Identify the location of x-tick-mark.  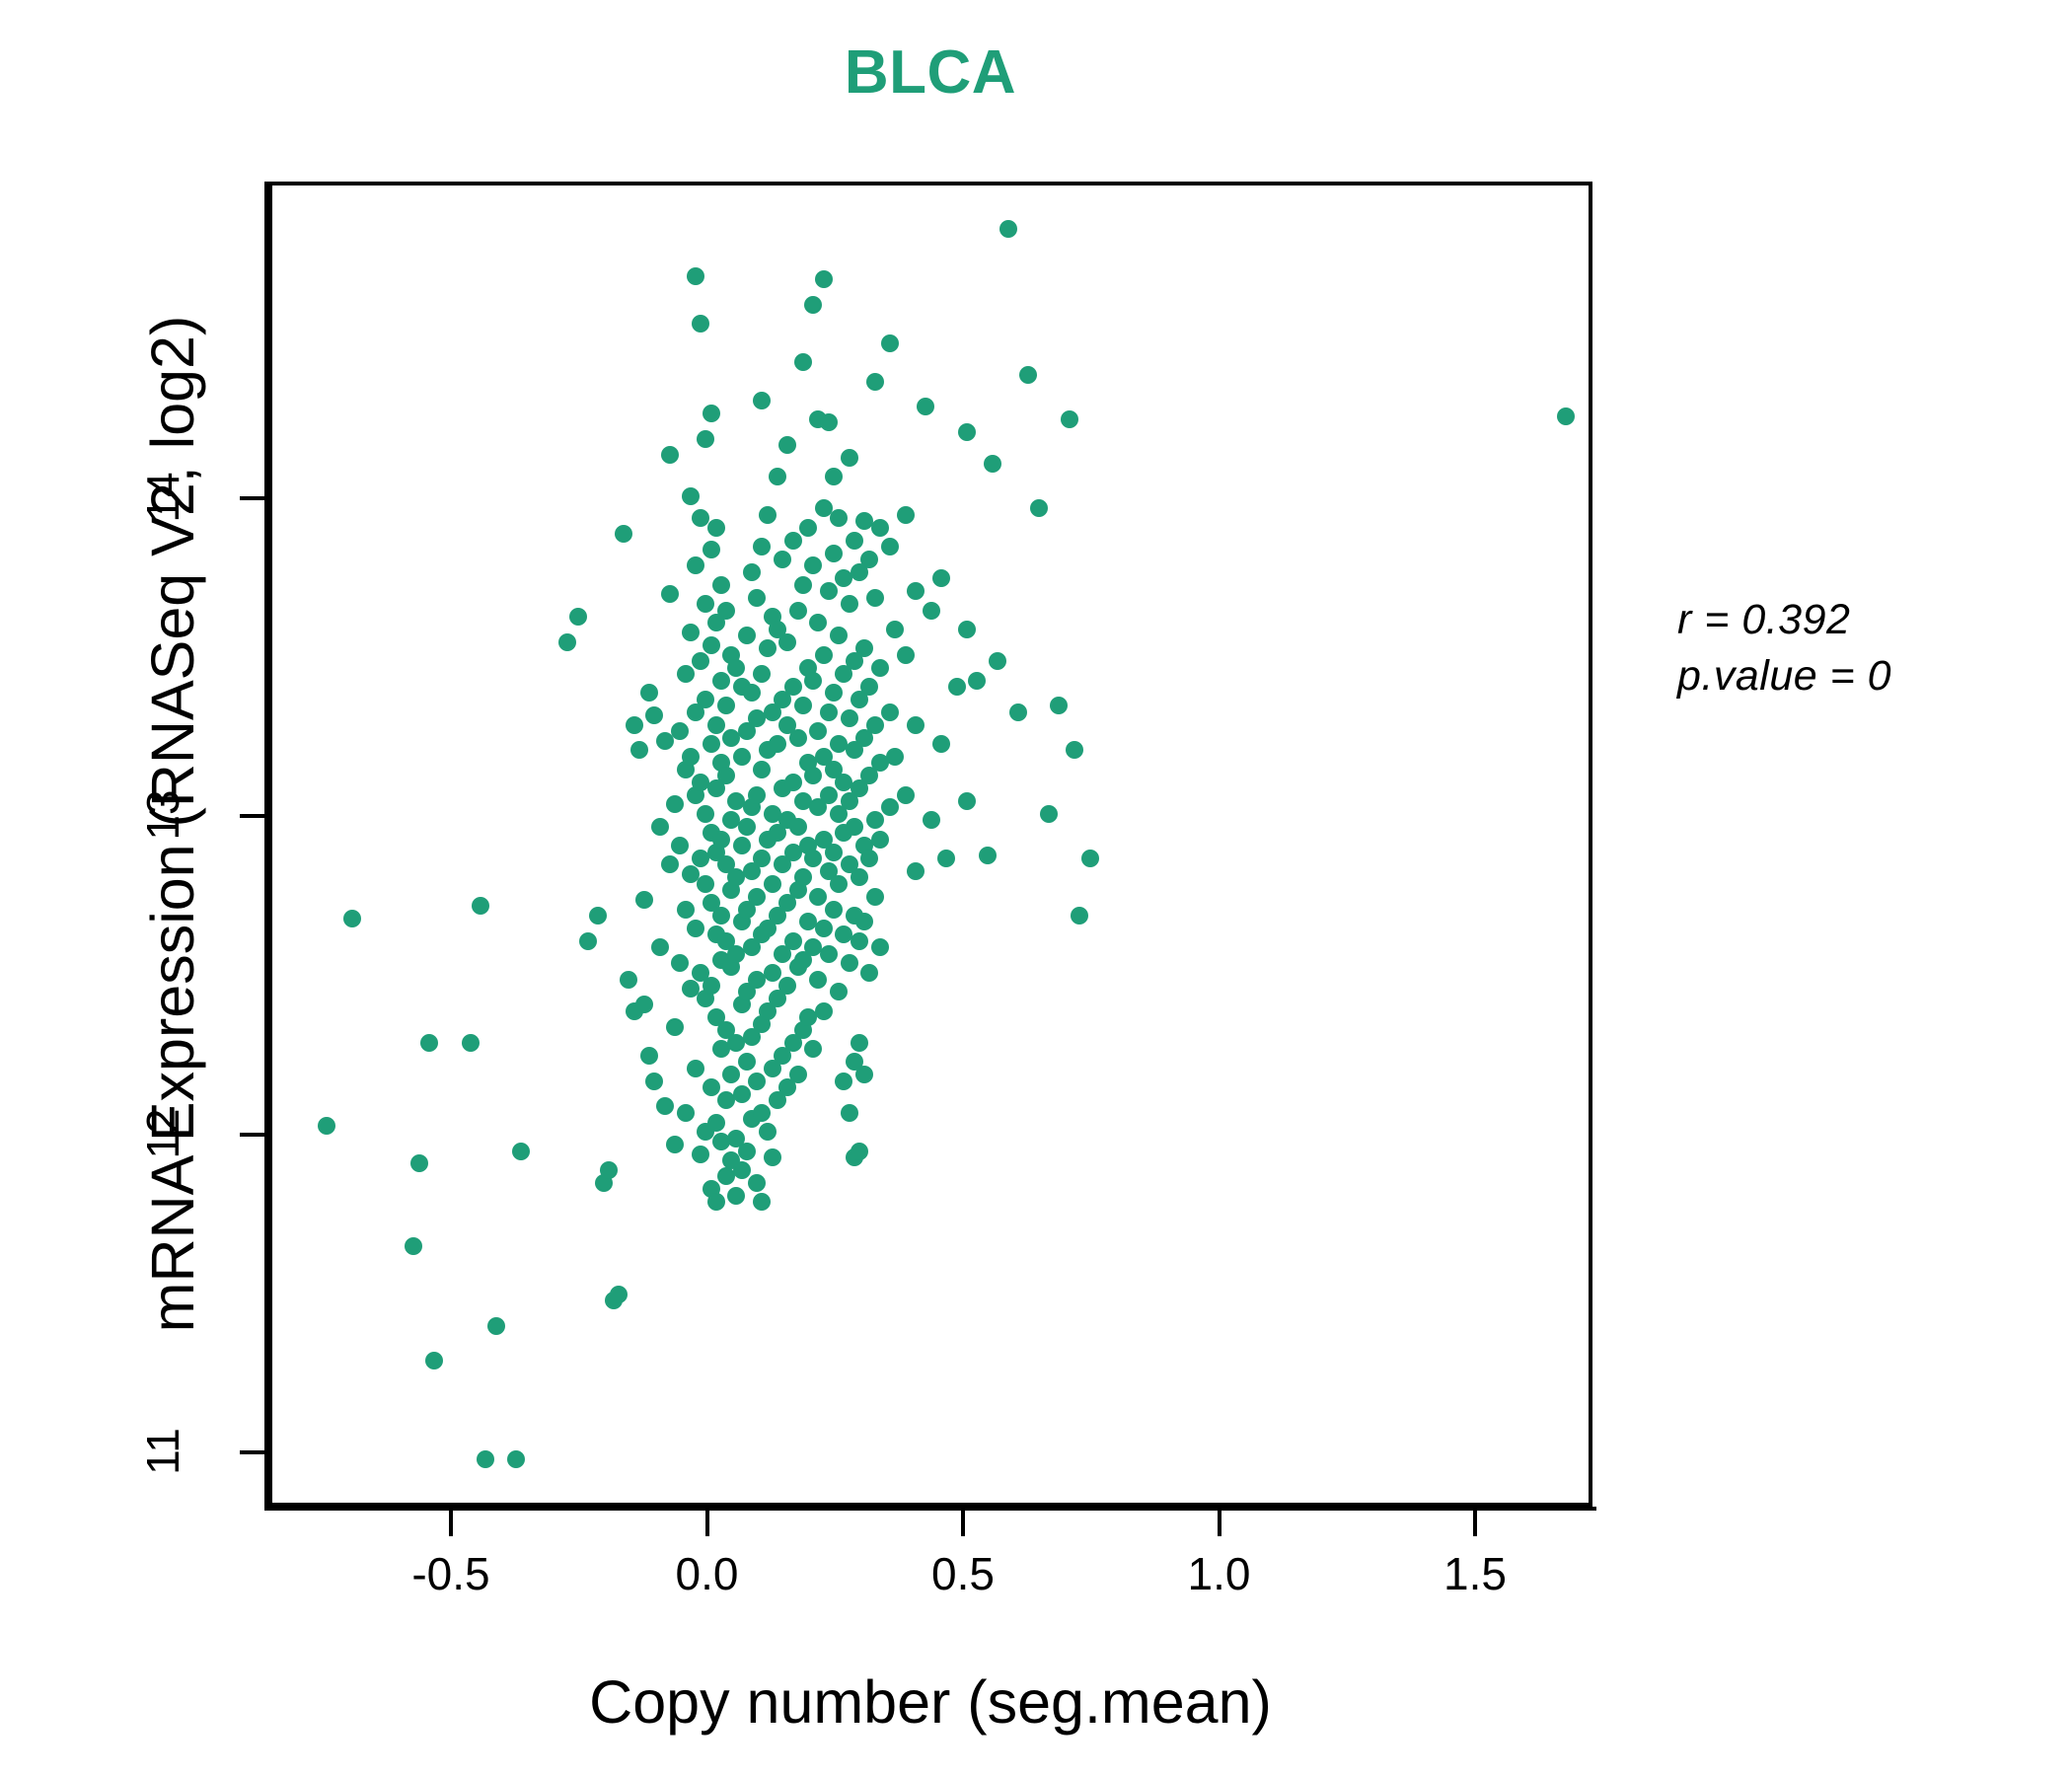
(1475, 1524).